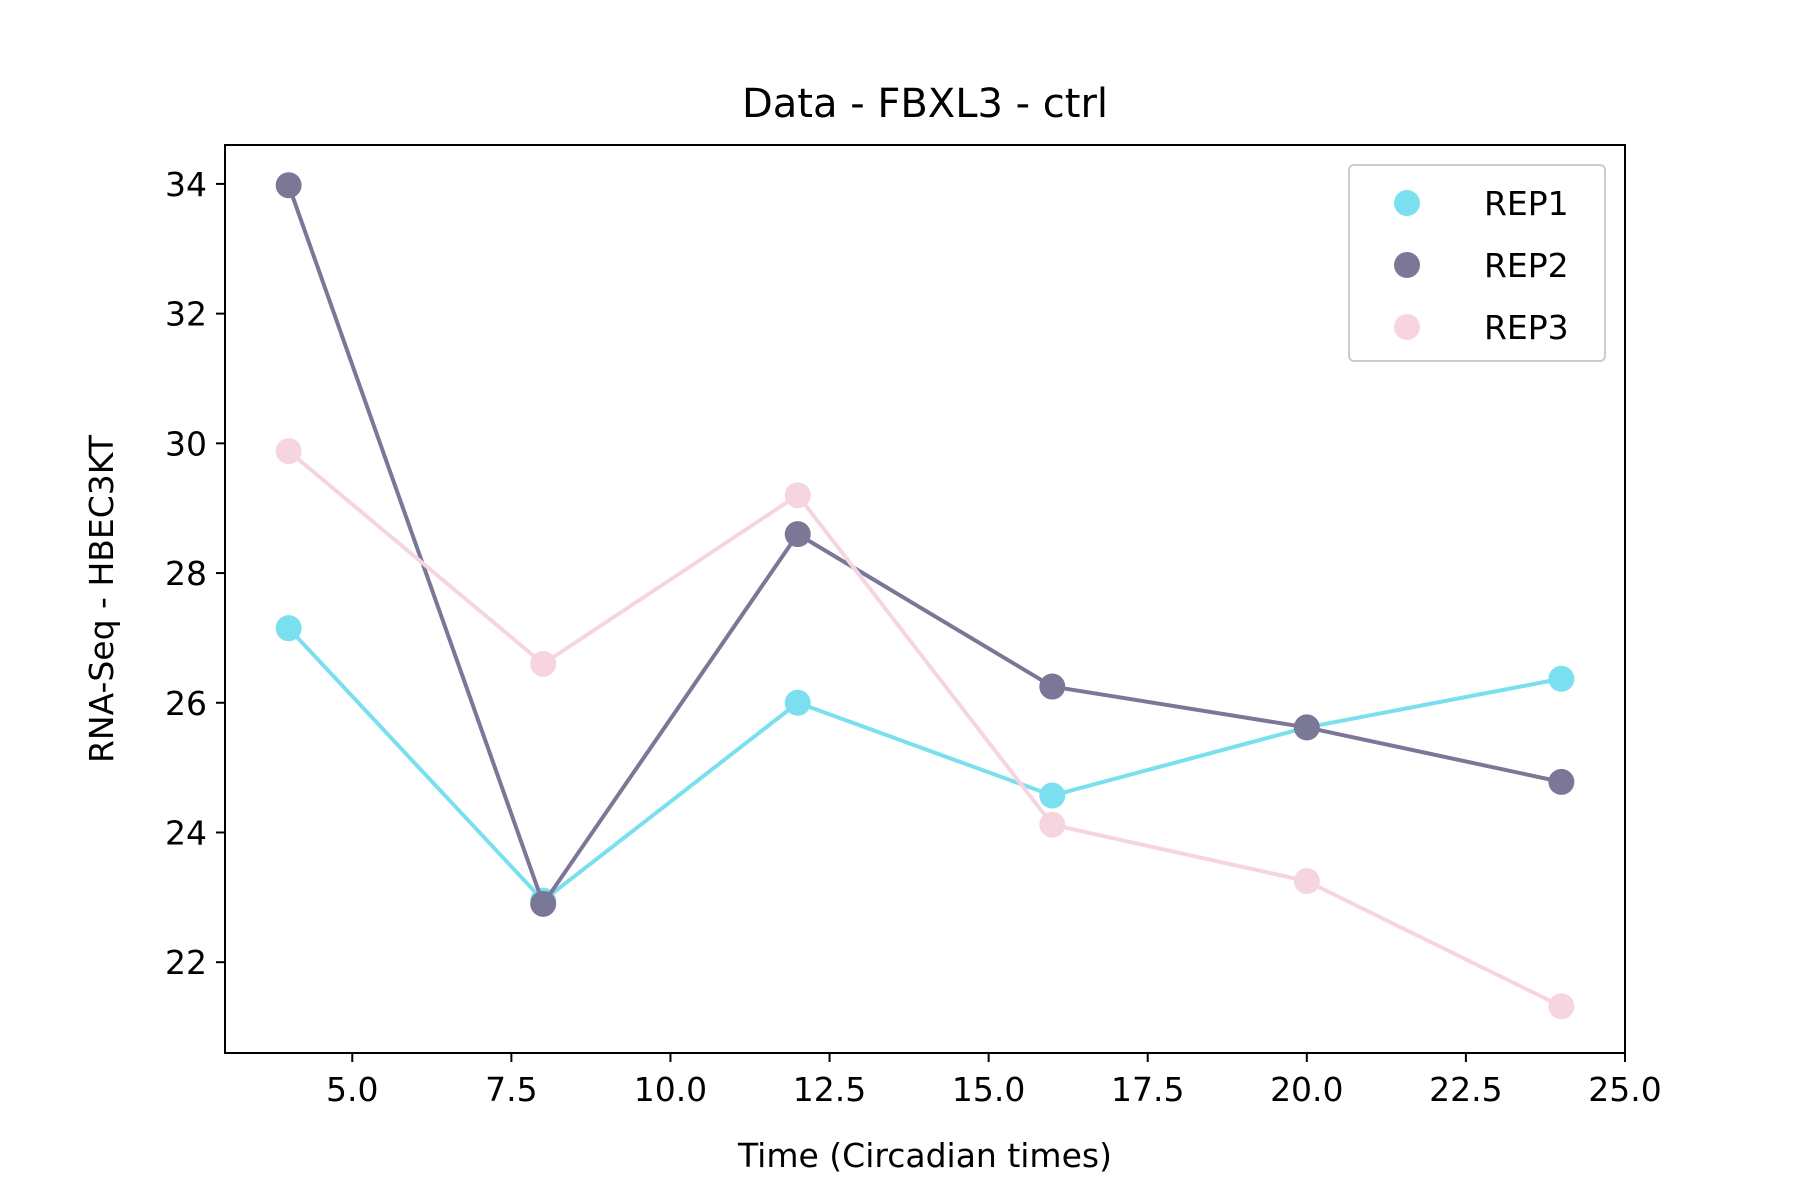  I want to click on y-tick-label: 28, so click(186, 573).